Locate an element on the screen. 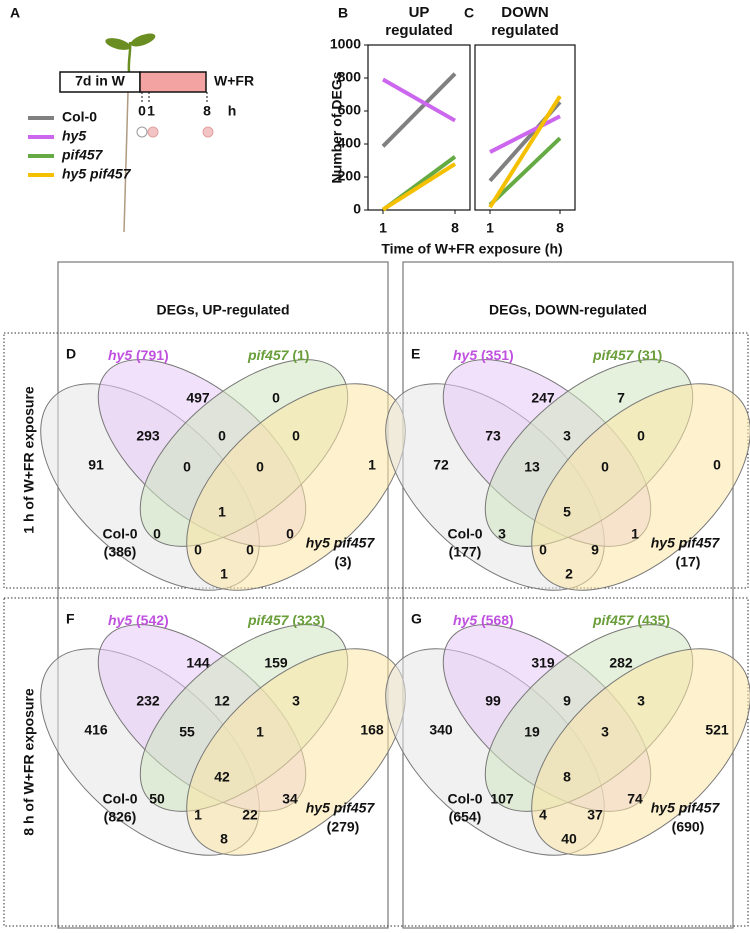 This screenshot has height=933, width=750. region-count: 282 is located at coordinates (621, 663).